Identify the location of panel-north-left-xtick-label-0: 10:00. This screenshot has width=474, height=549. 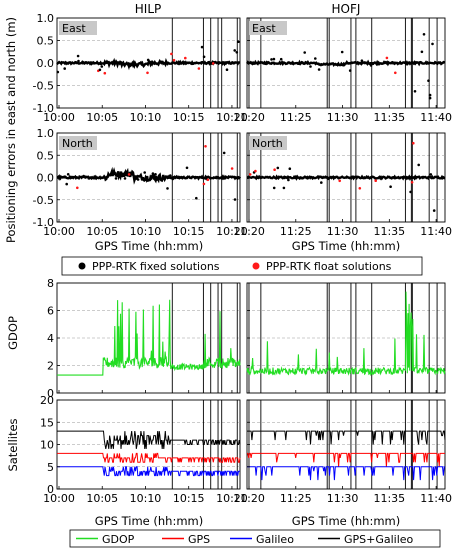
(59, 231).